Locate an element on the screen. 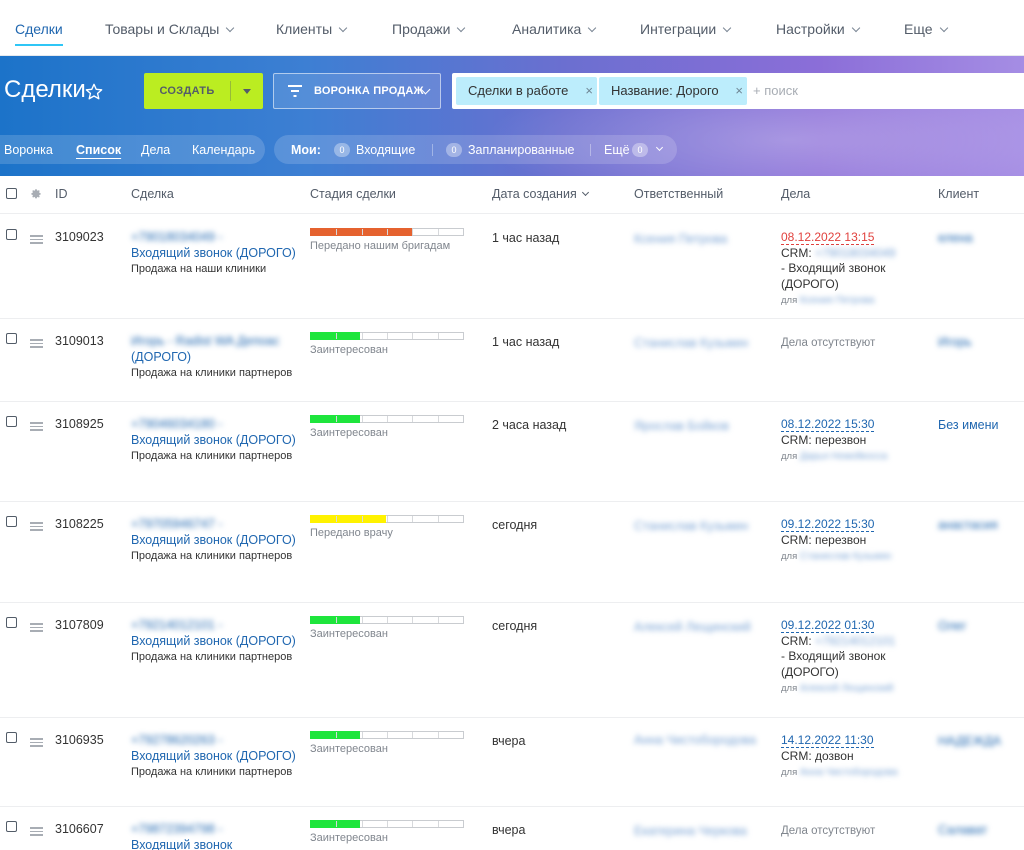  create-dropdown-toggle is located at coordinates (246, 91).